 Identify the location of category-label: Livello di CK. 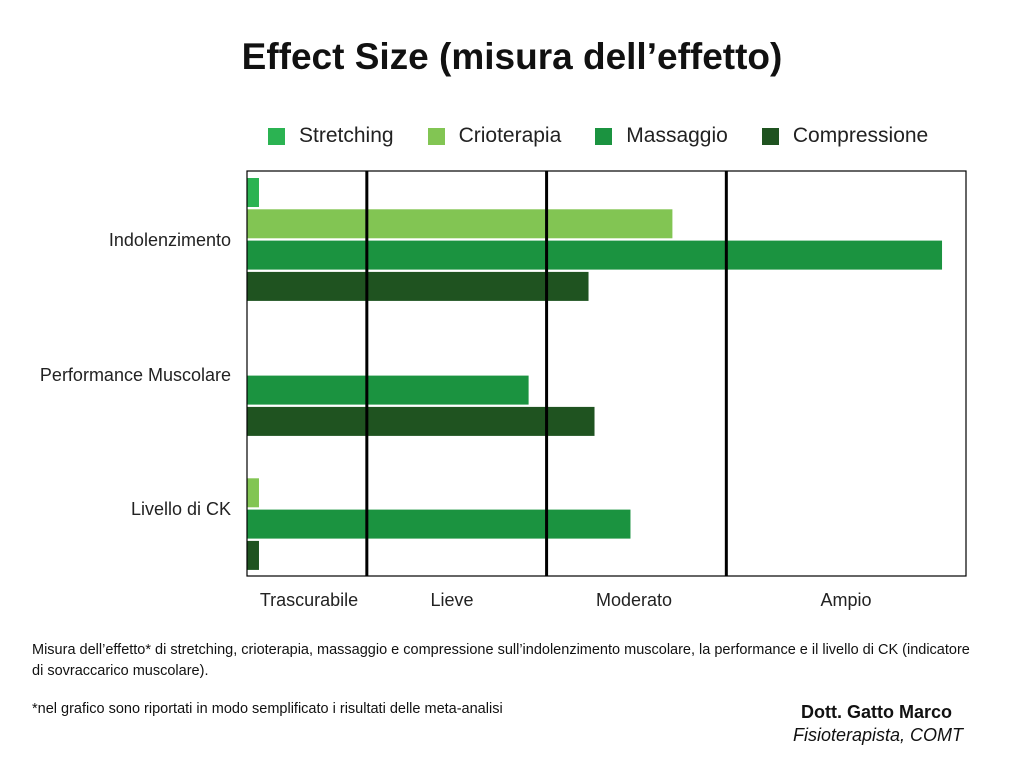
(180, 509).